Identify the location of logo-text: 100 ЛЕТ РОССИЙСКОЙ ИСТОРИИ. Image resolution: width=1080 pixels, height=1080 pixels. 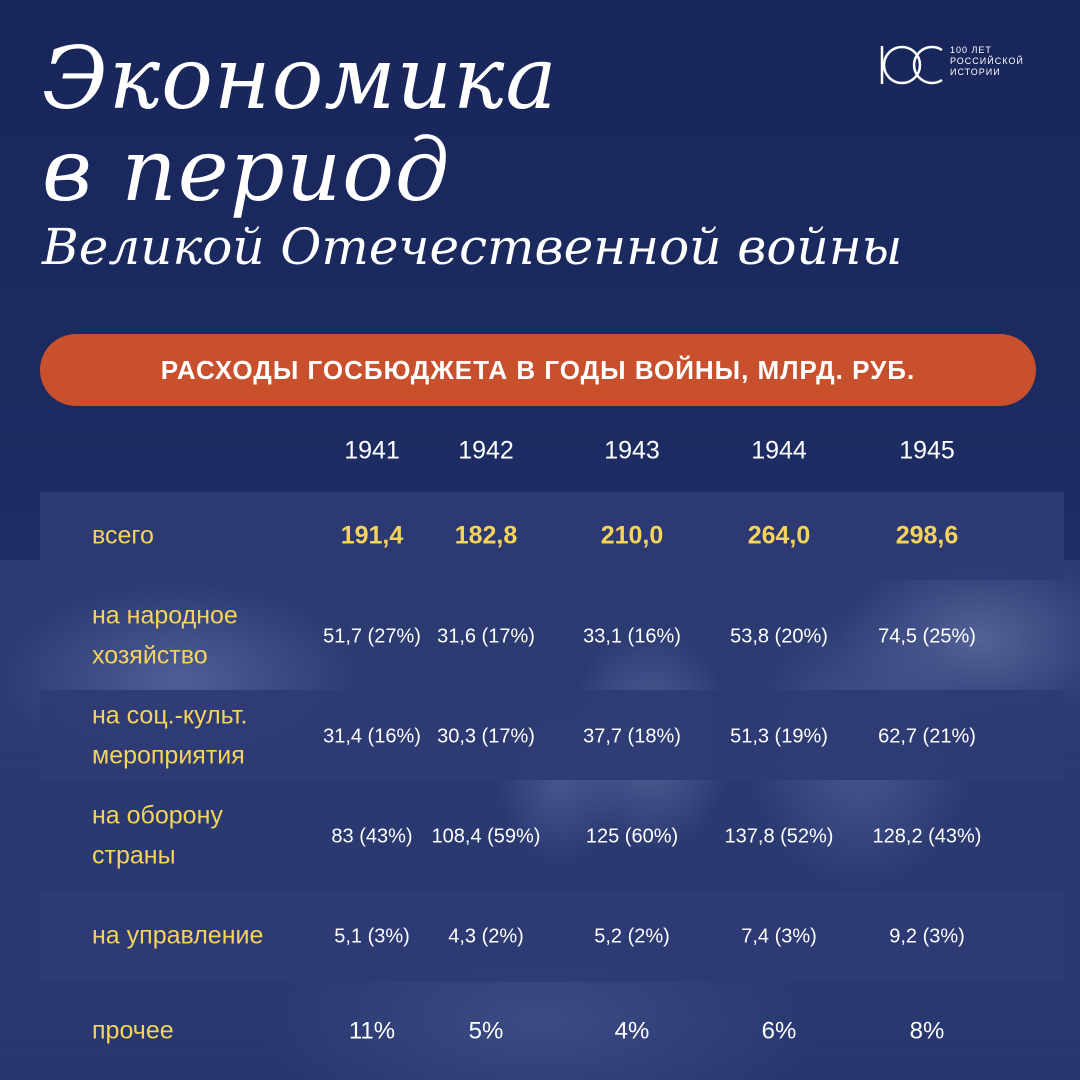
(1000, 61).